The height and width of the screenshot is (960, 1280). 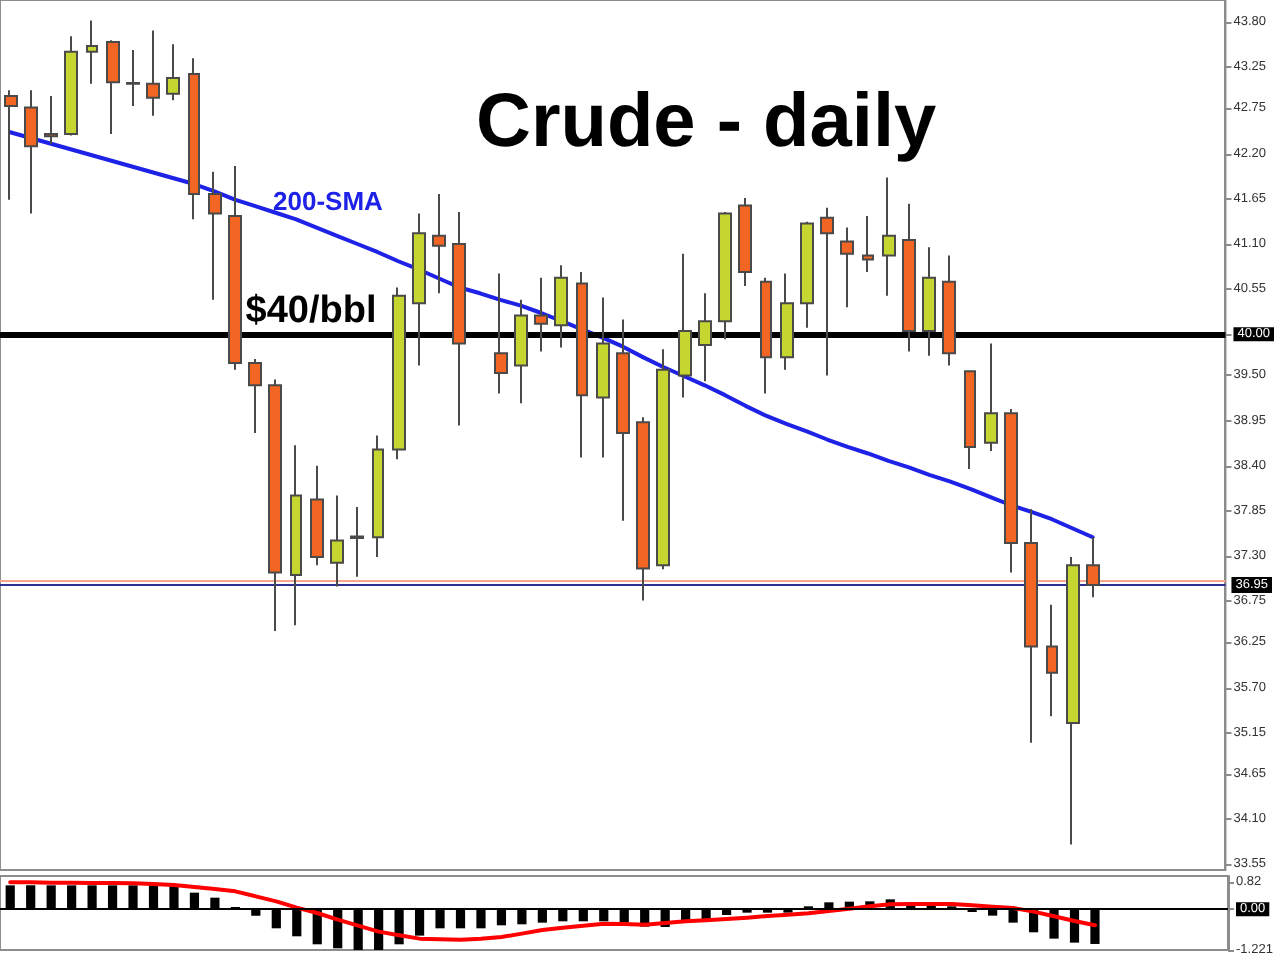 I want to click on text: Crude - daily, so click(x=706, y=122).